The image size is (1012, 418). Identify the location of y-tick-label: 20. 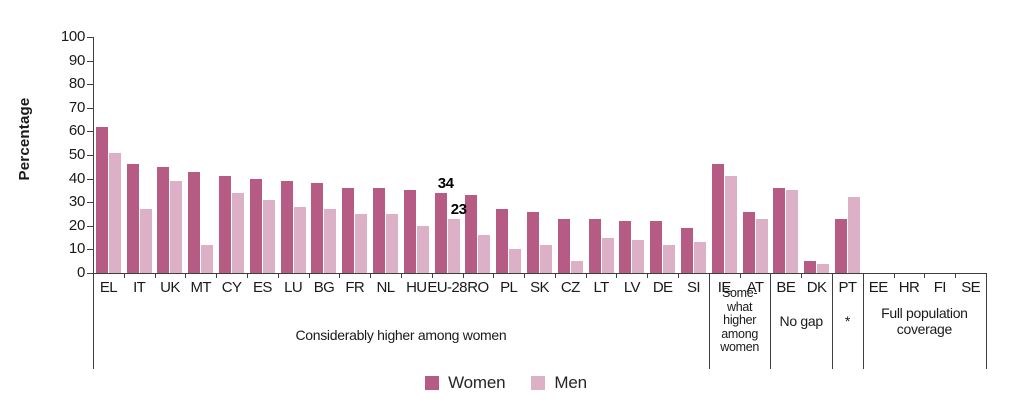
(76, 225).